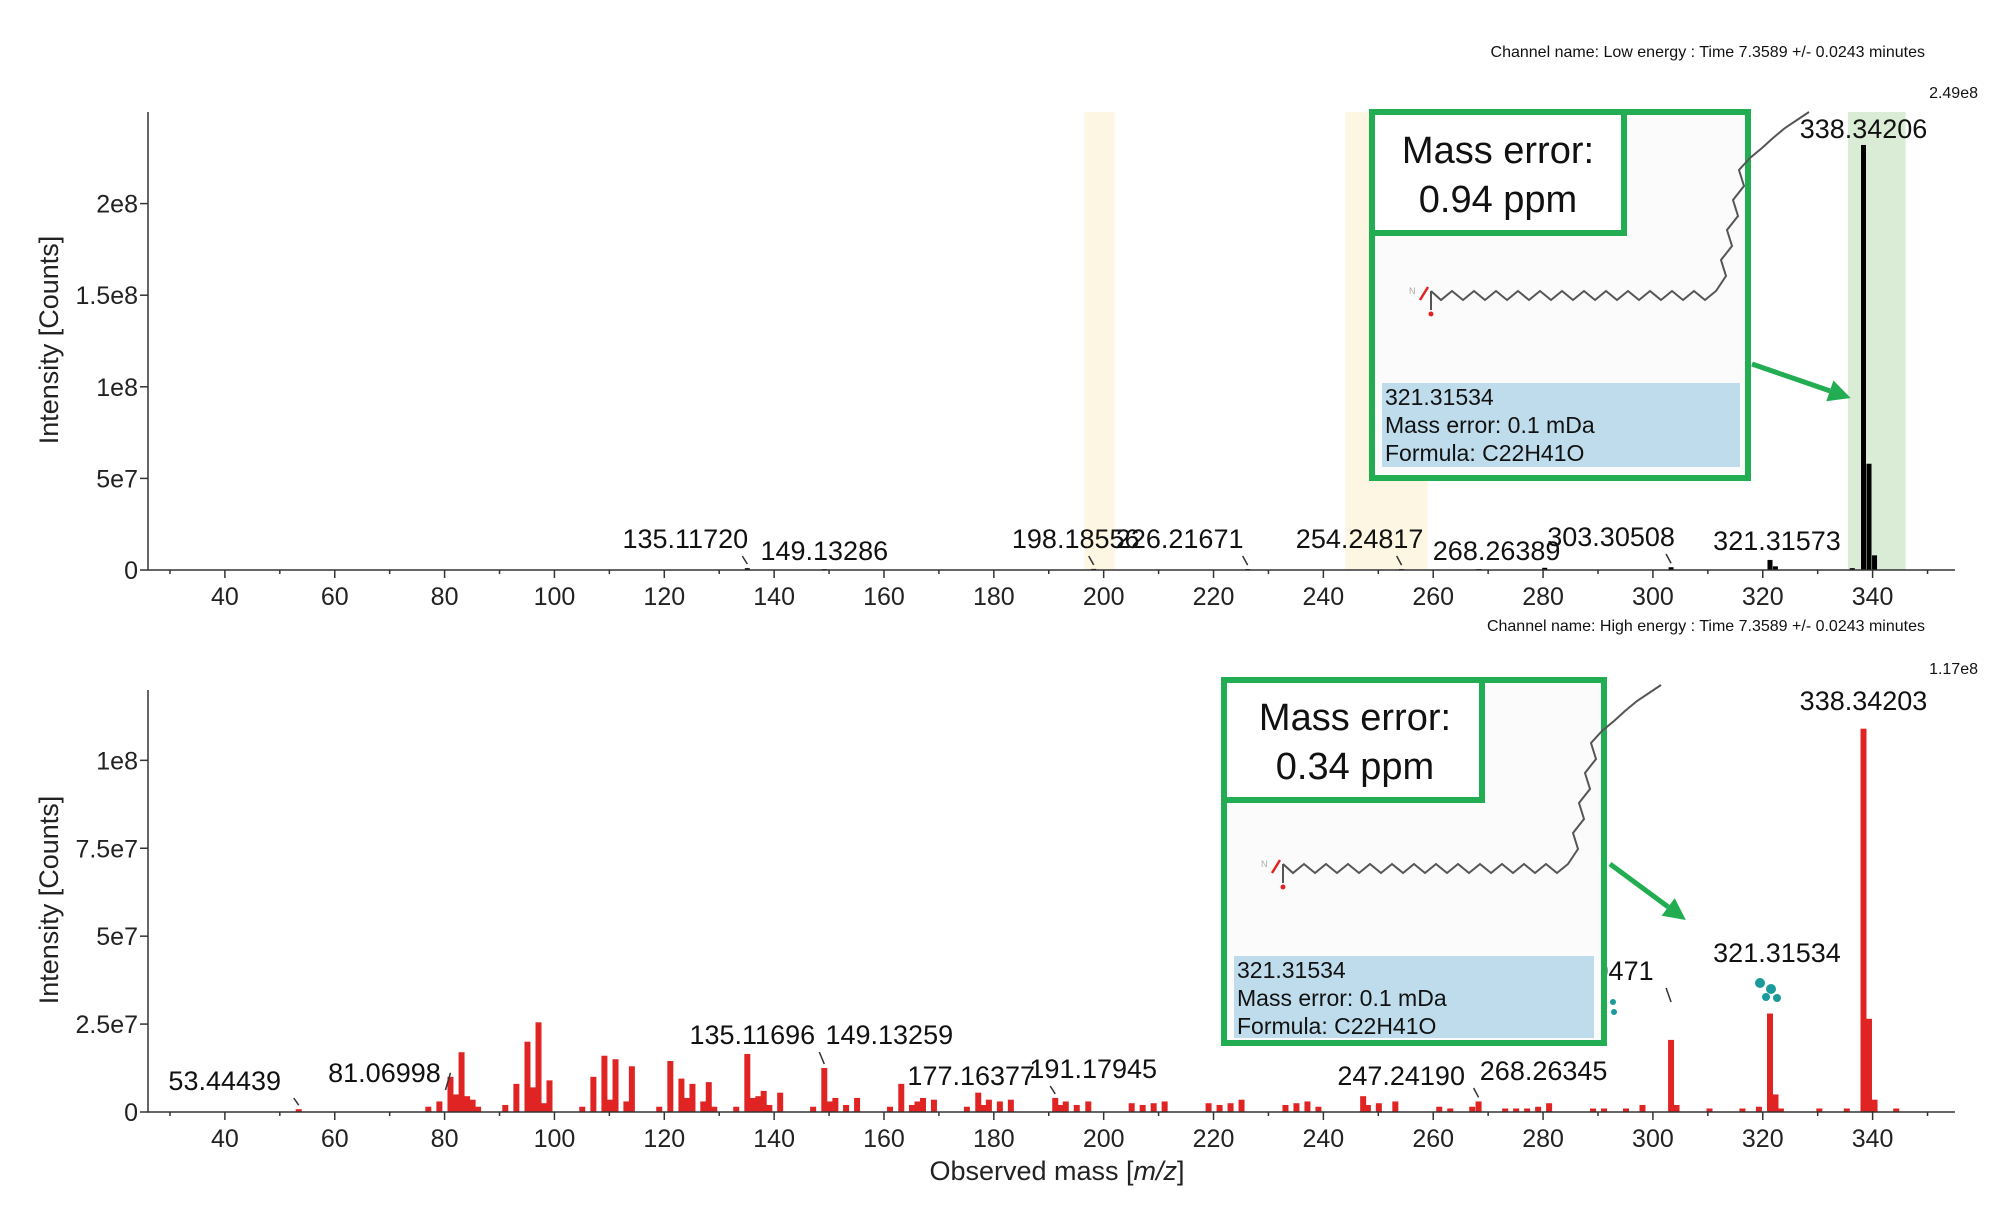 Image resolution: width=2000 pixels, height=1214 pixels. What do you see at coordinates (1953, 669) in the screenshot?
I see `intensity-scale-label: 1.17e8` at bounding box center [1953, 669].